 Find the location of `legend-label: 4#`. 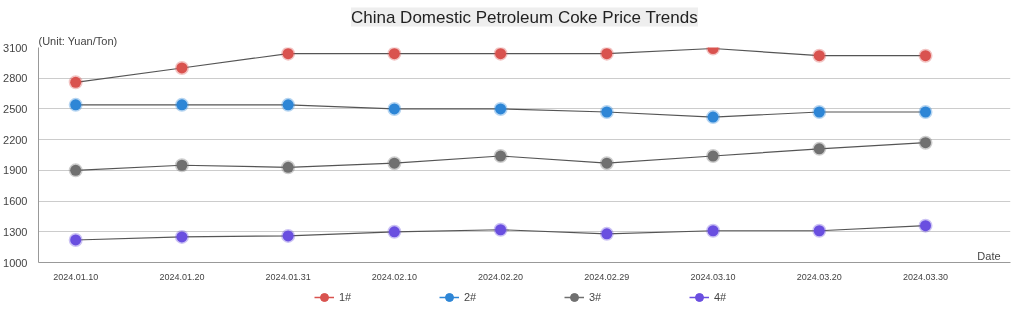

legend-label: 4# is located at coordinates (721, 297).